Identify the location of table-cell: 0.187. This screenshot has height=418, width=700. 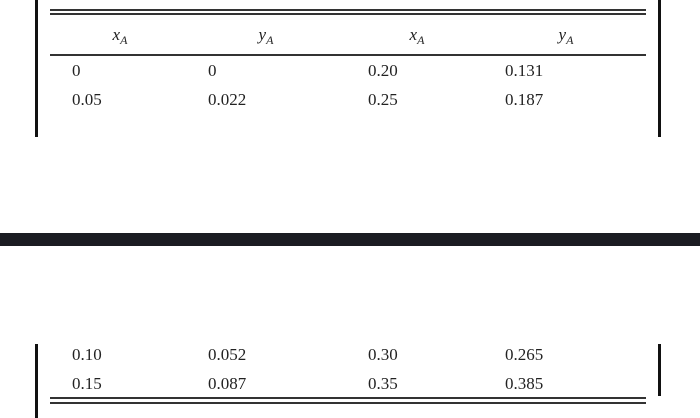
(524, 99).